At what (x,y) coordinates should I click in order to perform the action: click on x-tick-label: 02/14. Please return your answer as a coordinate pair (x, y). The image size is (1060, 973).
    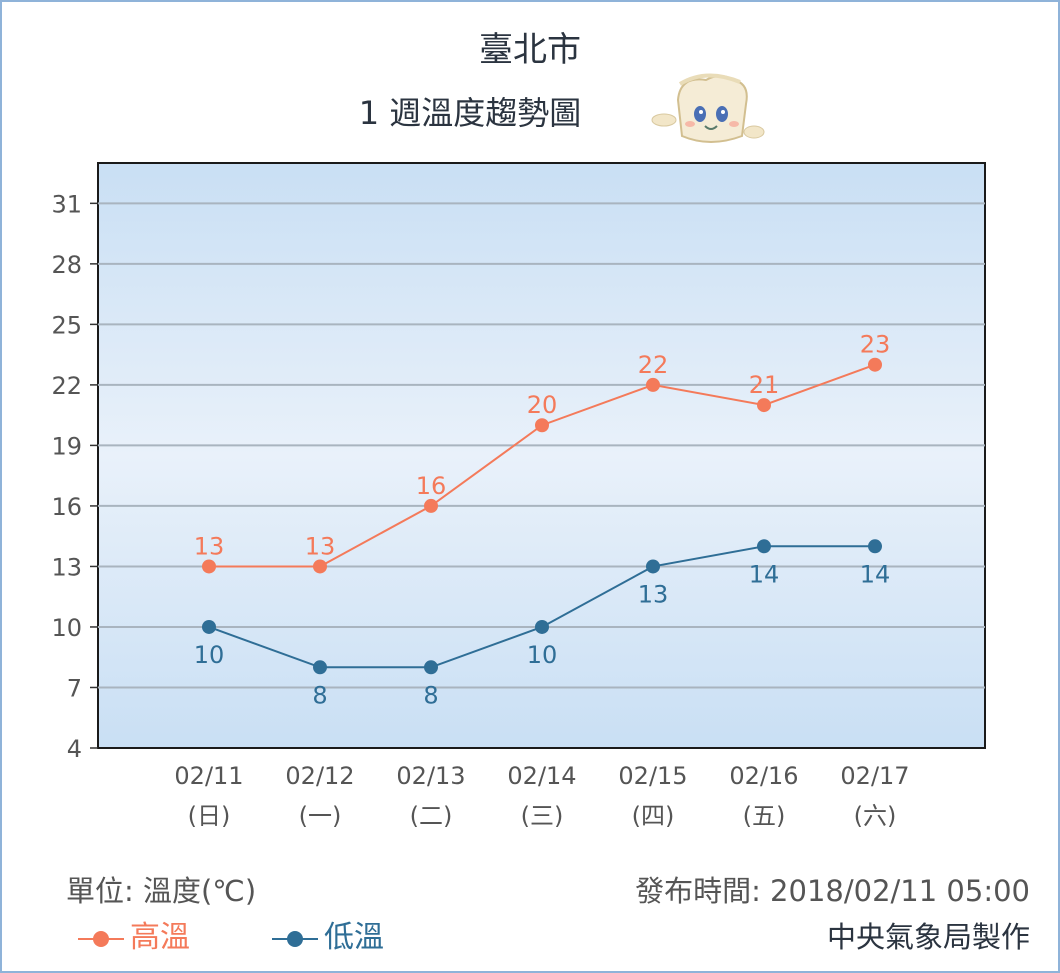
    Looking at the image, I should click on (541, 776).